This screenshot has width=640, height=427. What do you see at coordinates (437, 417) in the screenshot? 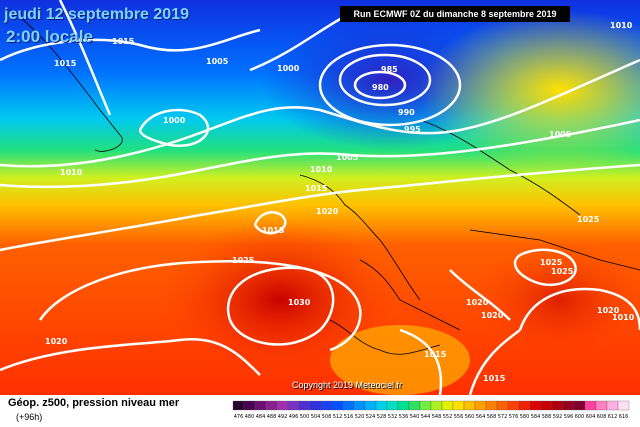
I see `legend-label: 548` at bounding box center [437, 417].